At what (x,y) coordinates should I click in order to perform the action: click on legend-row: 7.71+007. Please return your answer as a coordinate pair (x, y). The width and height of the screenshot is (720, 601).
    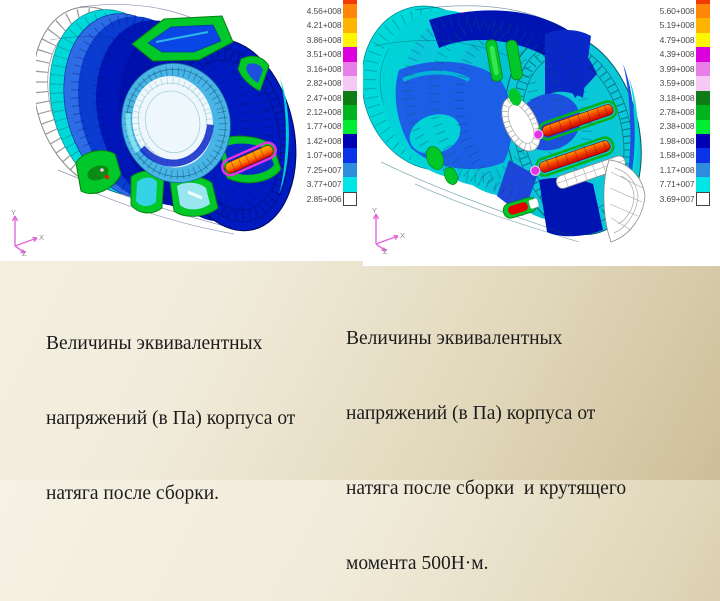
    Looking at the image, I should click on (684, 184).